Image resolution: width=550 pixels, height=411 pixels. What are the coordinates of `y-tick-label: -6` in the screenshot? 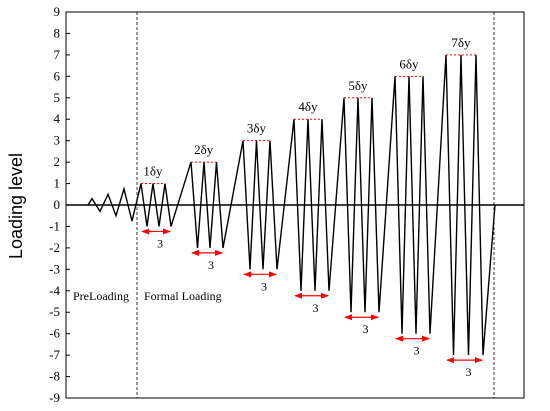 It's located at (54, 333).